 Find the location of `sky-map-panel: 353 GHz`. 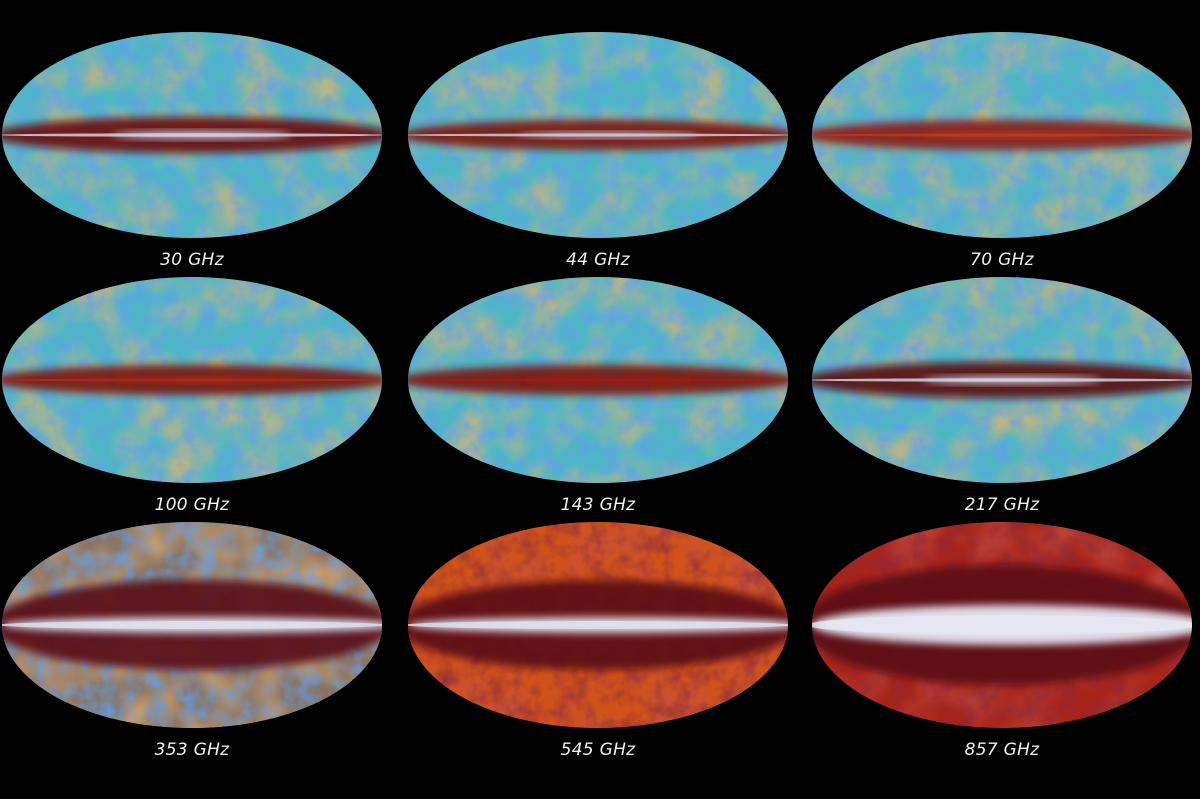

sky-map-panel: 353 GHz is located at coordinates (192, 642).